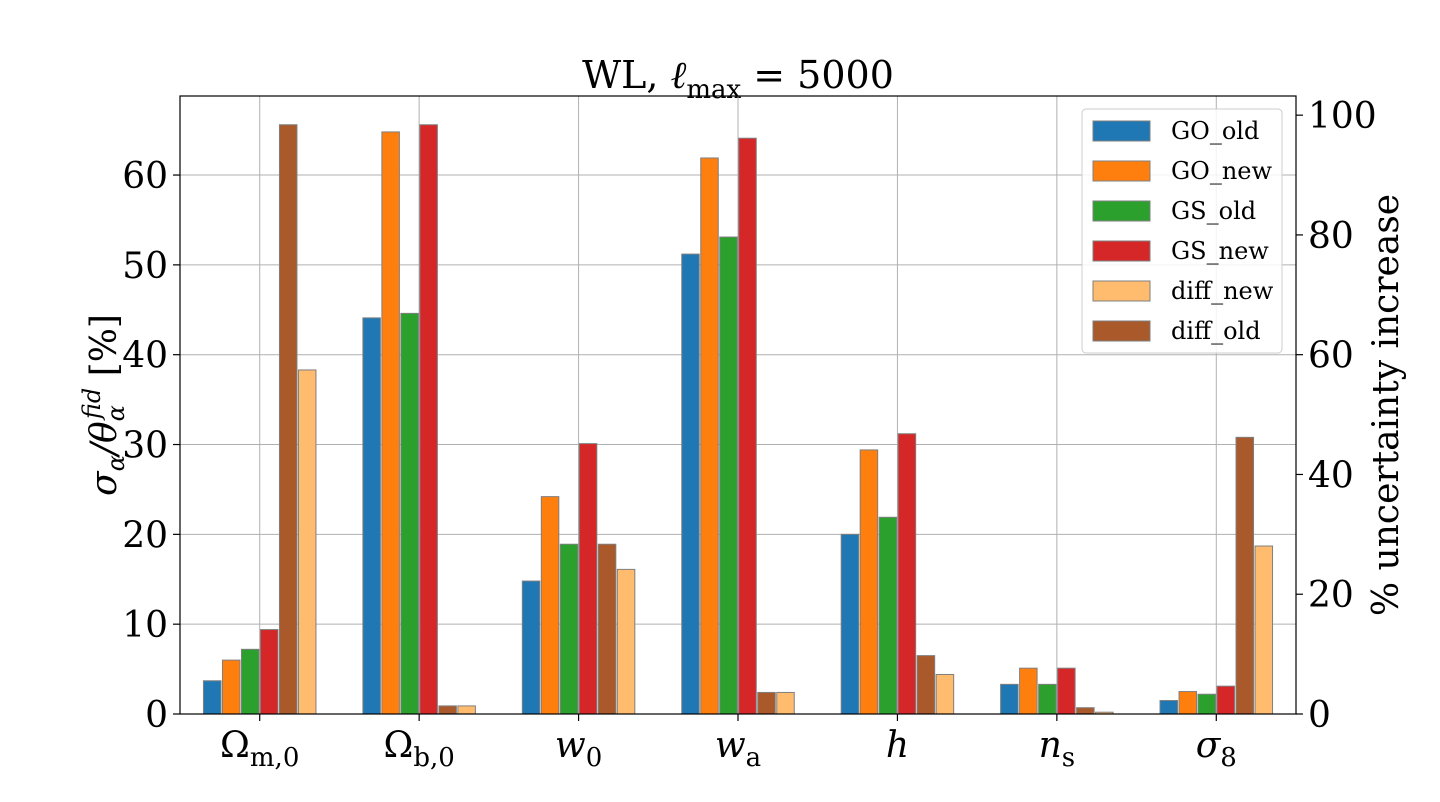 This screenshot has width=1440, height=802. I want to click on x-tick-label: wa, so click(738, 749).